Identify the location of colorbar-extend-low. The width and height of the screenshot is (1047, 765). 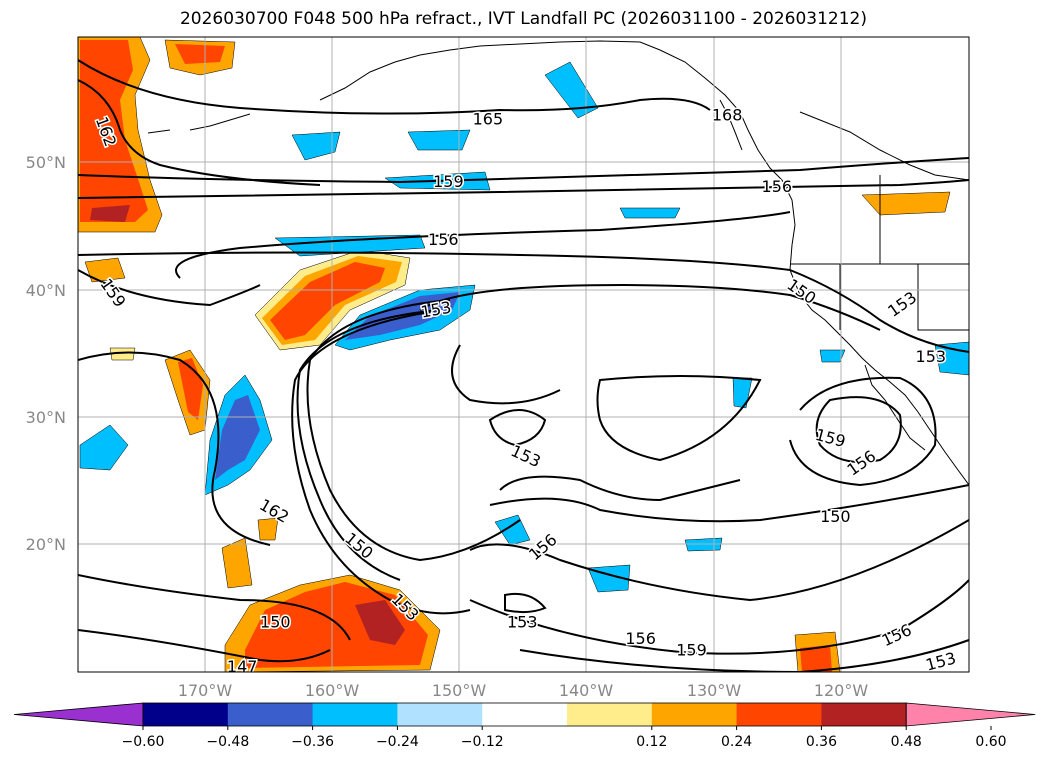
(78, 714).